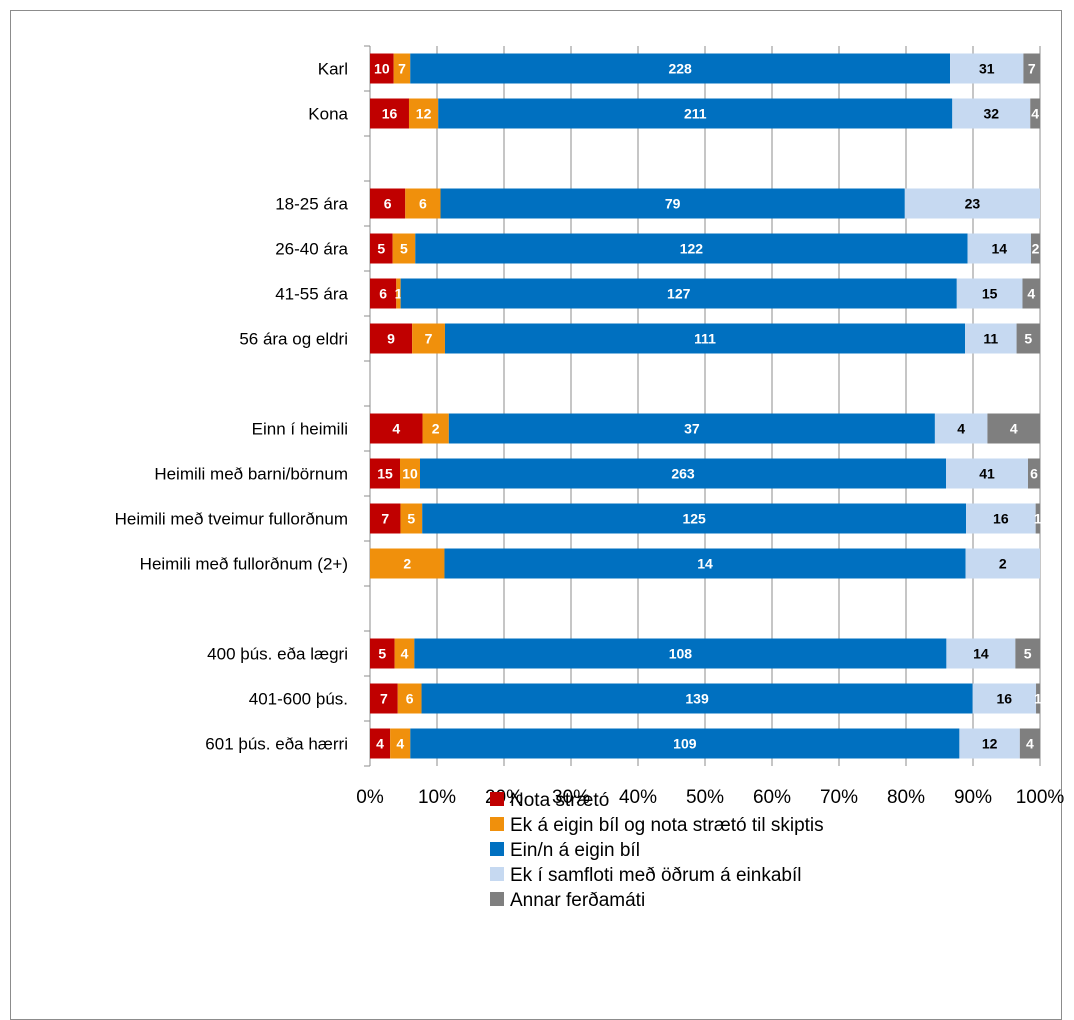 The height and width of the screenshot is (1020, 1074). I want to click on data-label: 31, so click(987, 69).